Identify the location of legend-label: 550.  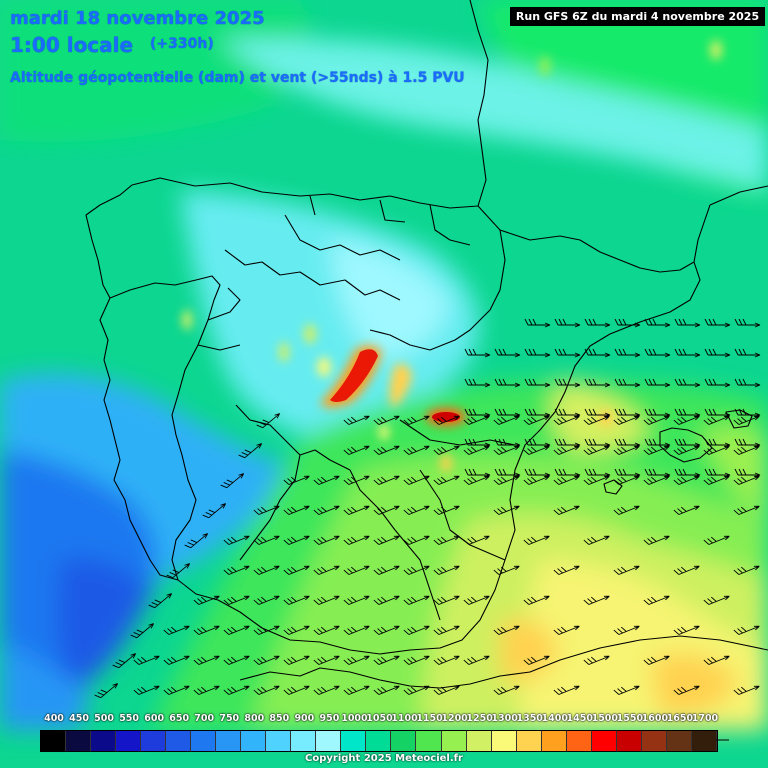
(129, 718).